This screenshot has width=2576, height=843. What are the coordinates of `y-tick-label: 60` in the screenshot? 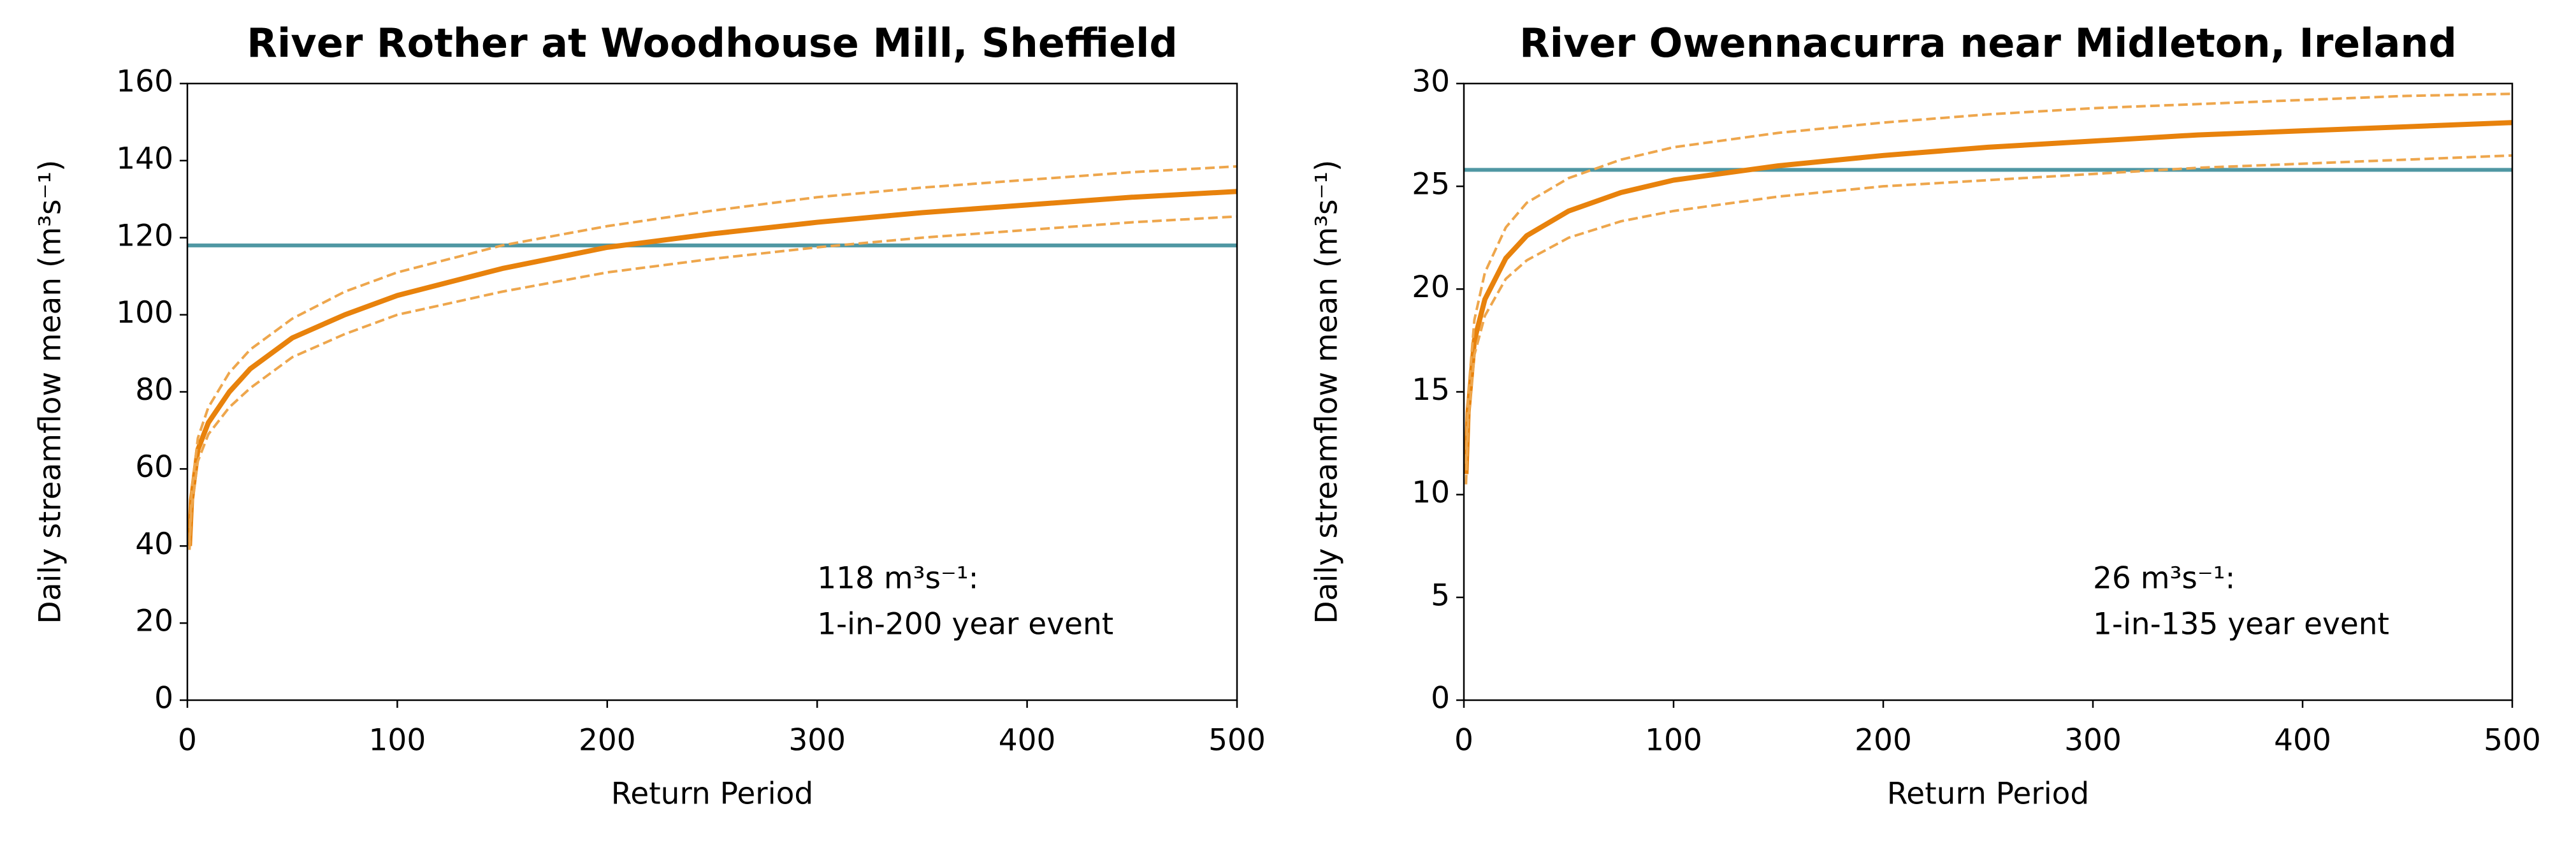 It's located at (154, 467).